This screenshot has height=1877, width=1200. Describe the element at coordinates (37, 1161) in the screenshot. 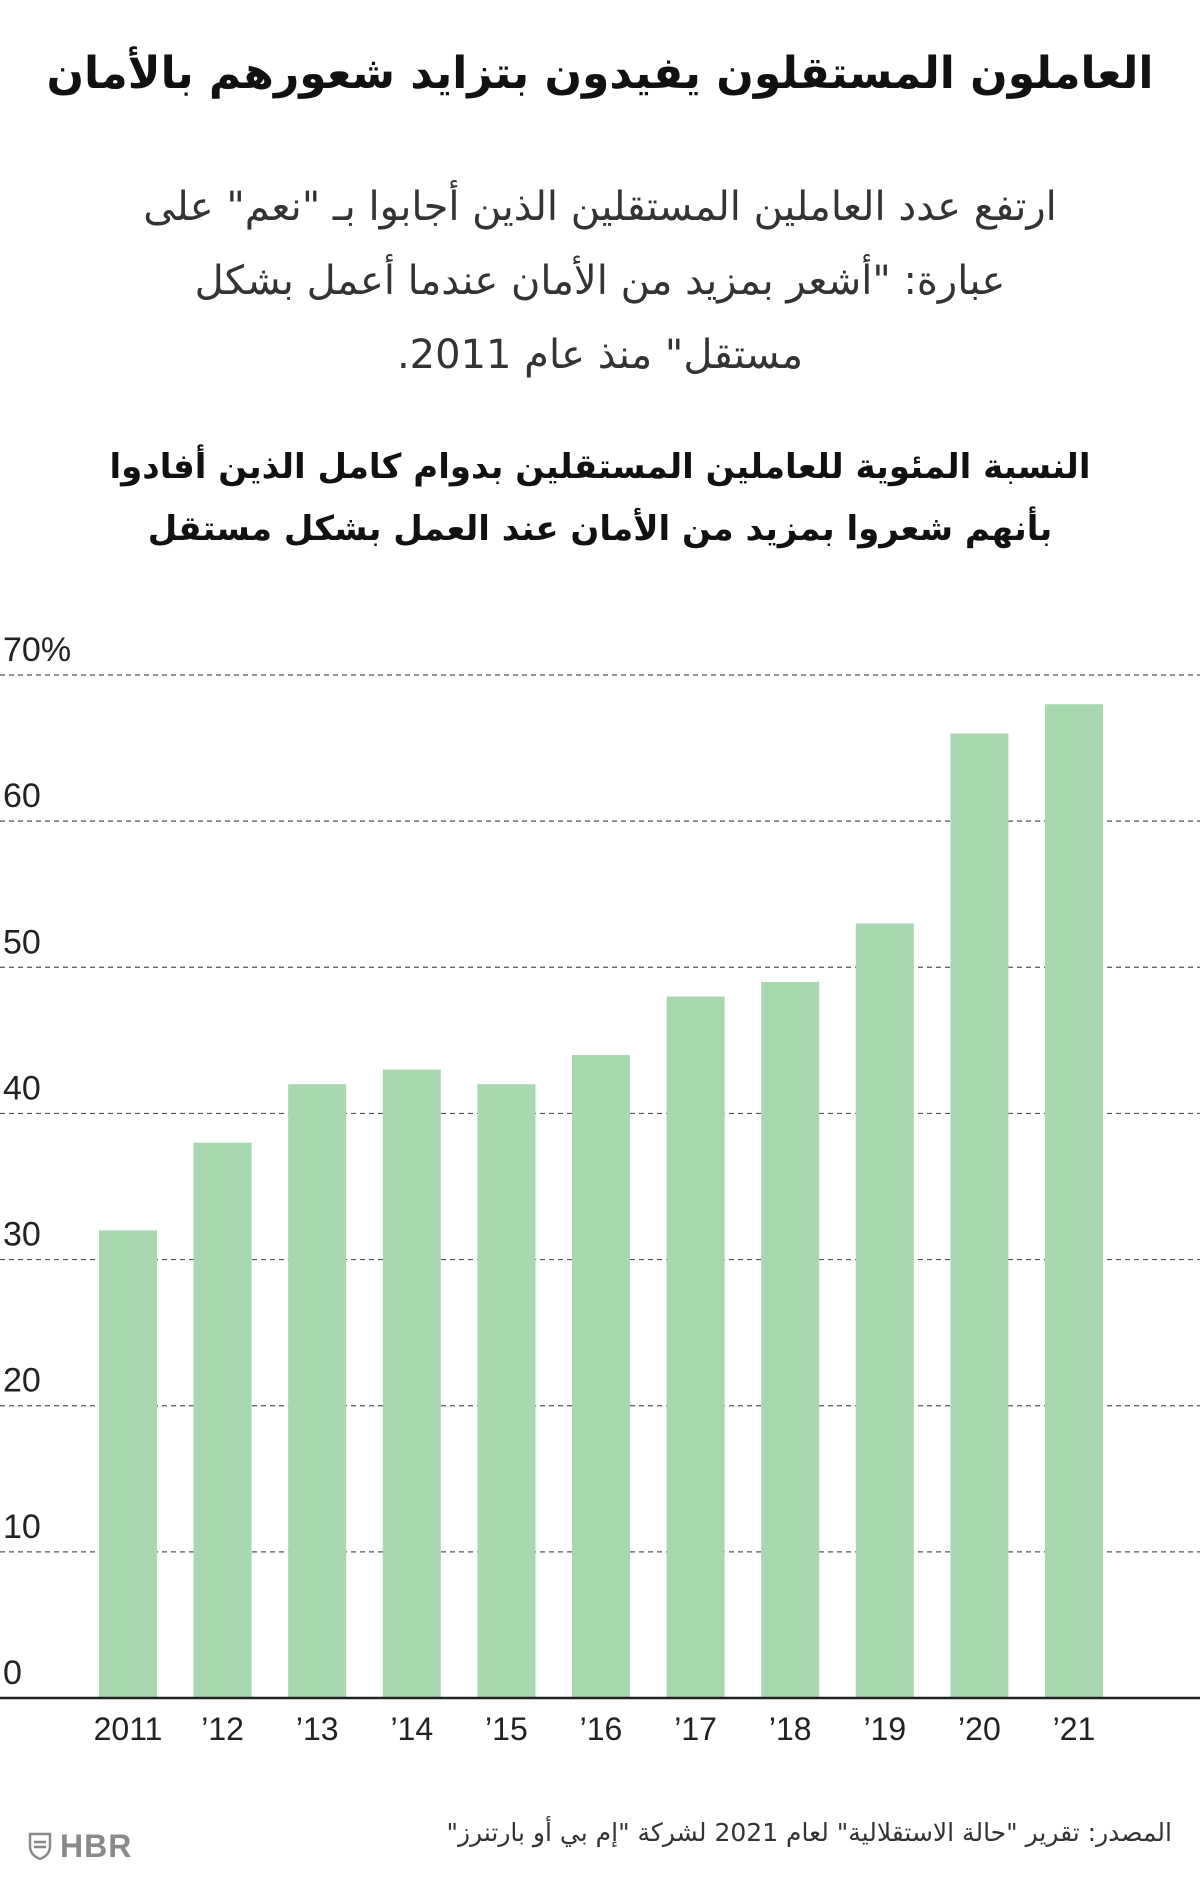

I see `y-tick-labels: 0 10 20 30 40 50 60 70%` at that location.